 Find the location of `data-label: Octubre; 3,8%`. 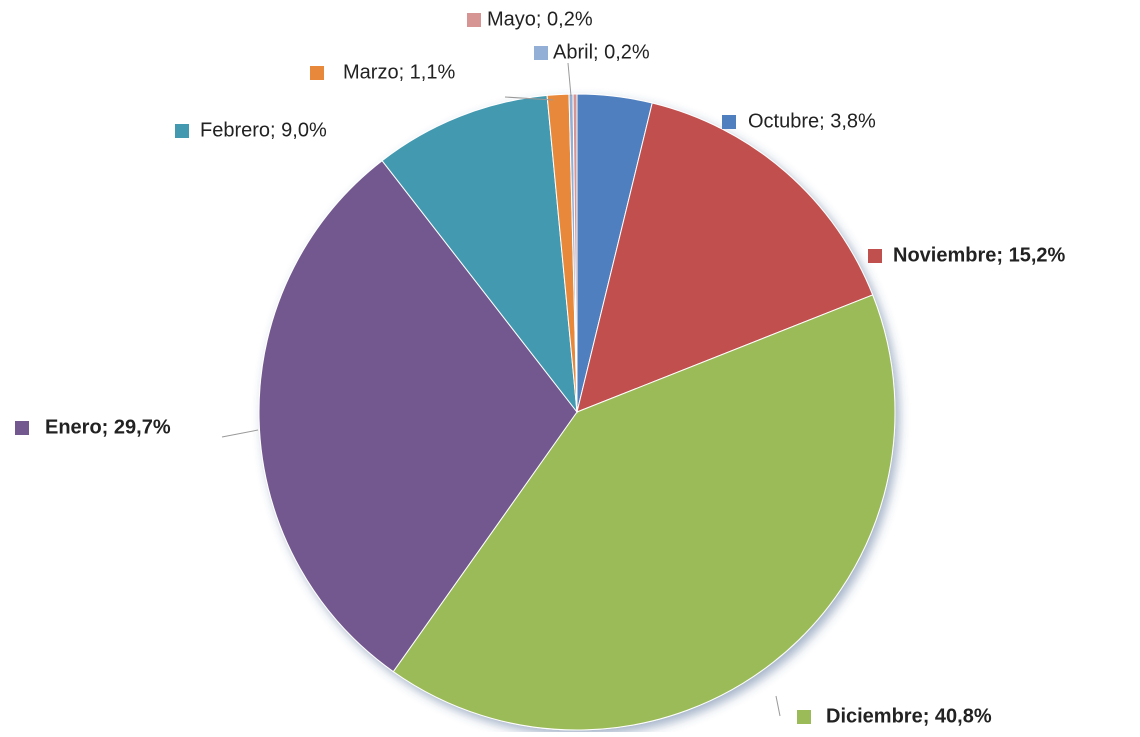

data-label: Octubre; 3,8% is located at coordinates (812, 121).